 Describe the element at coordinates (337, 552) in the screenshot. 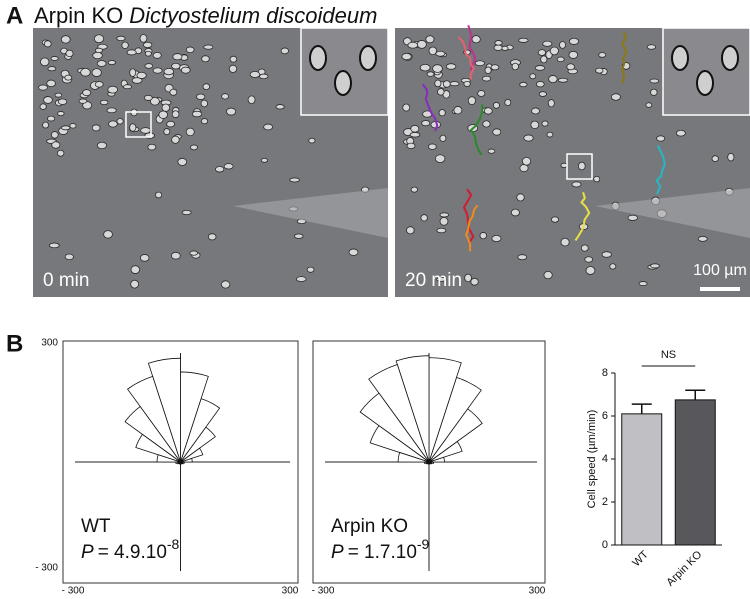

I see `p-symbol: P` at that location.